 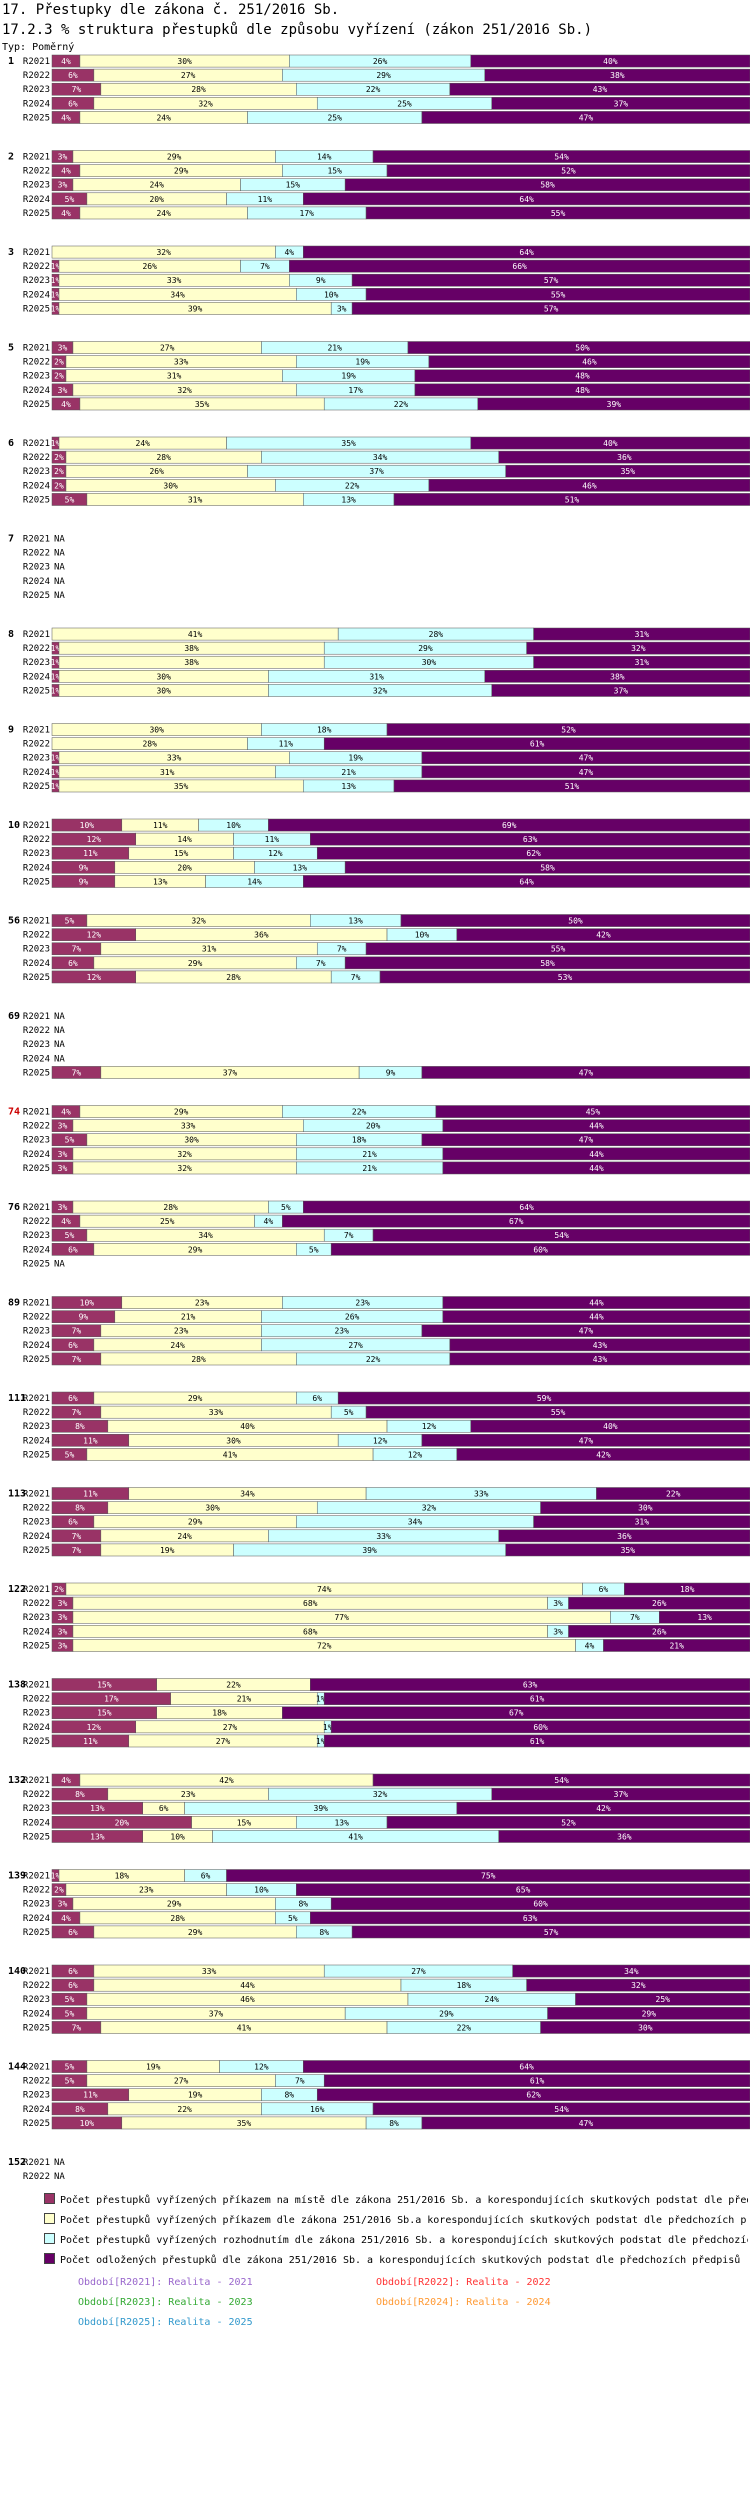 I want to click on period-label-111-R2022: R2022, so click(x=36, y=1413).